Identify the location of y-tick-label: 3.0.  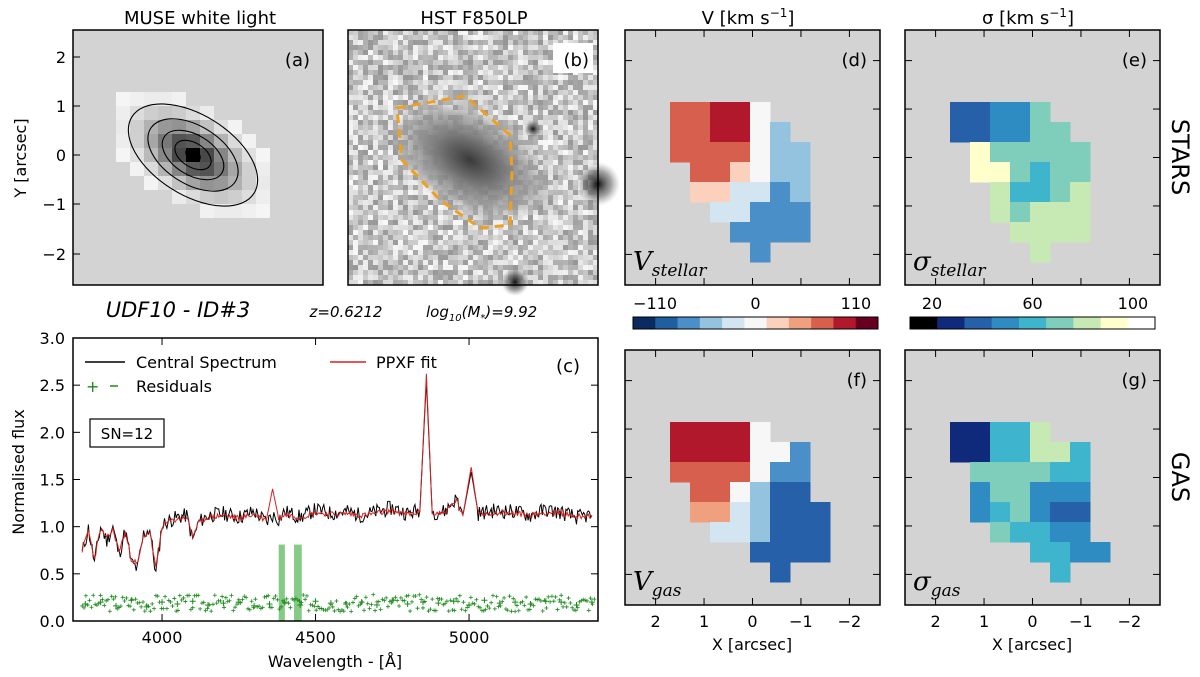
(52, 338).